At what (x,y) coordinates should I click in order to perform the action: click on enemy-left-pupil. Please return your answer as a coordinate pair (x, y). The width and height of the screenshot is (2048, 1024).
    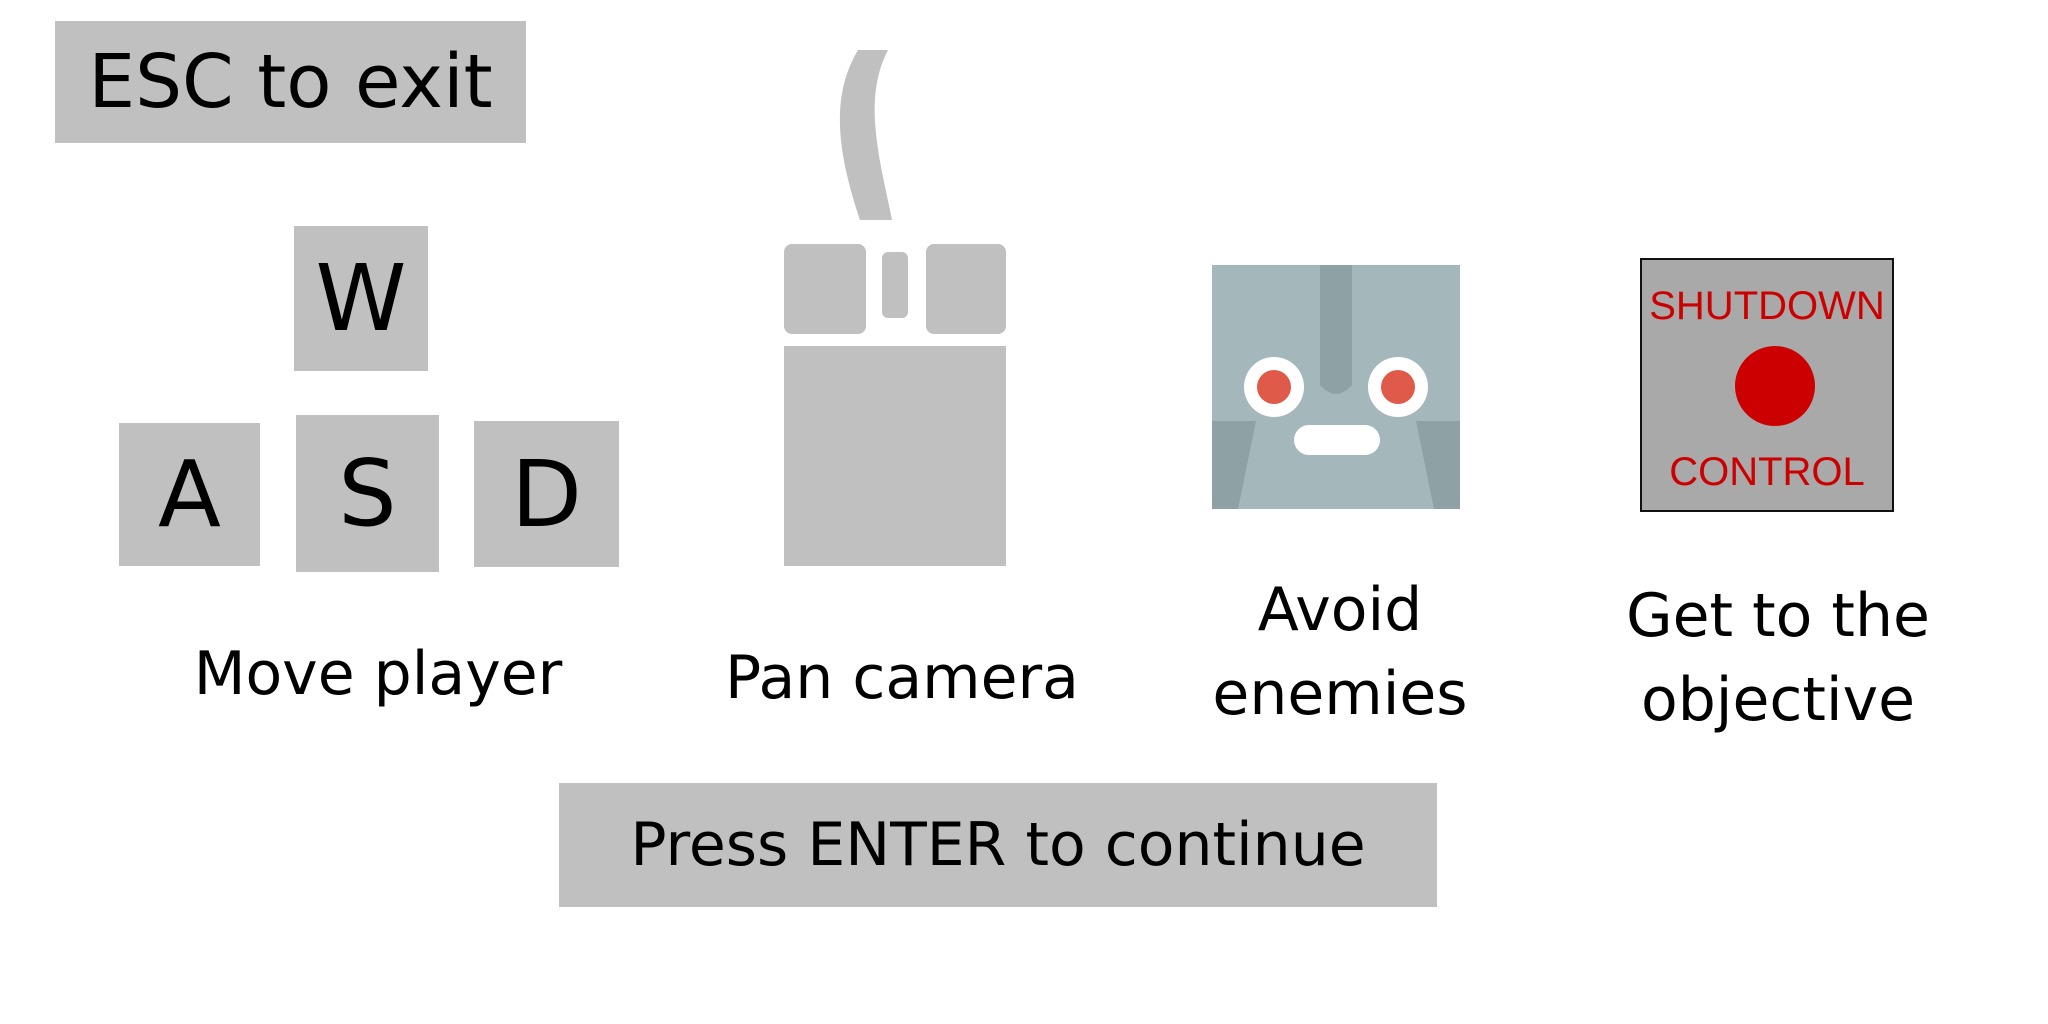
    Looking at the image, I should click on (1274, 387).